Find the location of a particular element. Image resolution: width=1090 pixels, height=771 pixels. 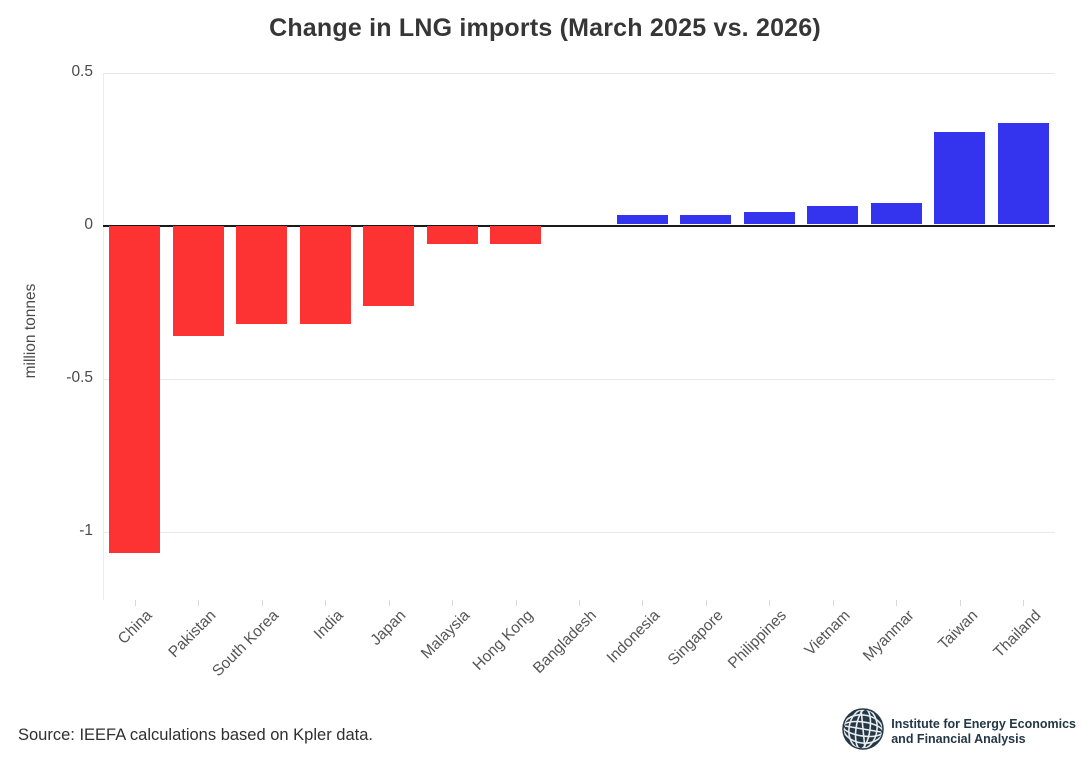

x-tick-label: Malaysia is located at coordinates (445, 635).